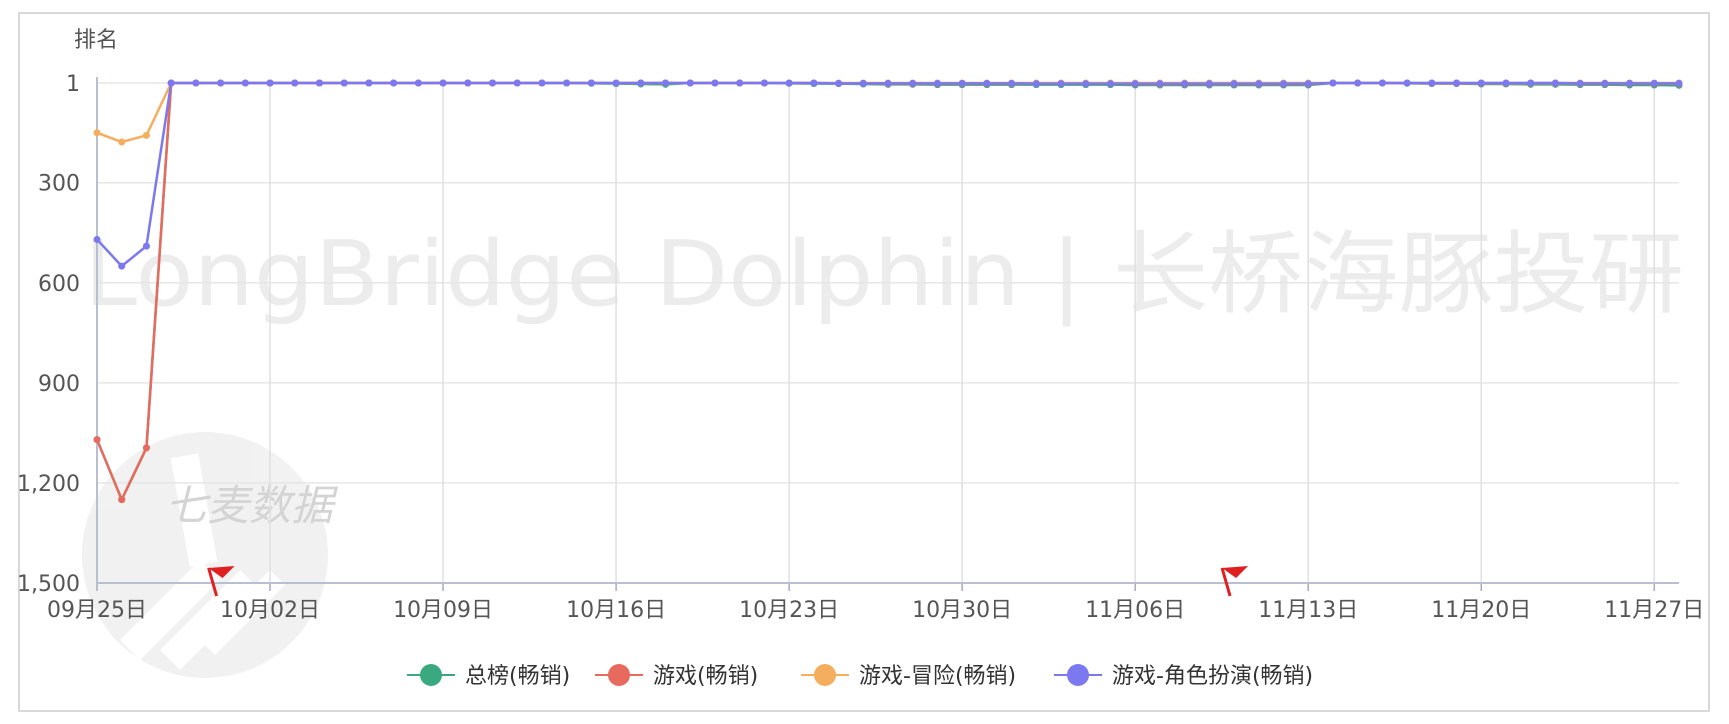 Image resolution: width=1729 pixels, height=724 pixels. What do you see at coordinates (73, 84) in the screenshot?
I see `y-tick-label: 1` at bounding box center [73, 84].